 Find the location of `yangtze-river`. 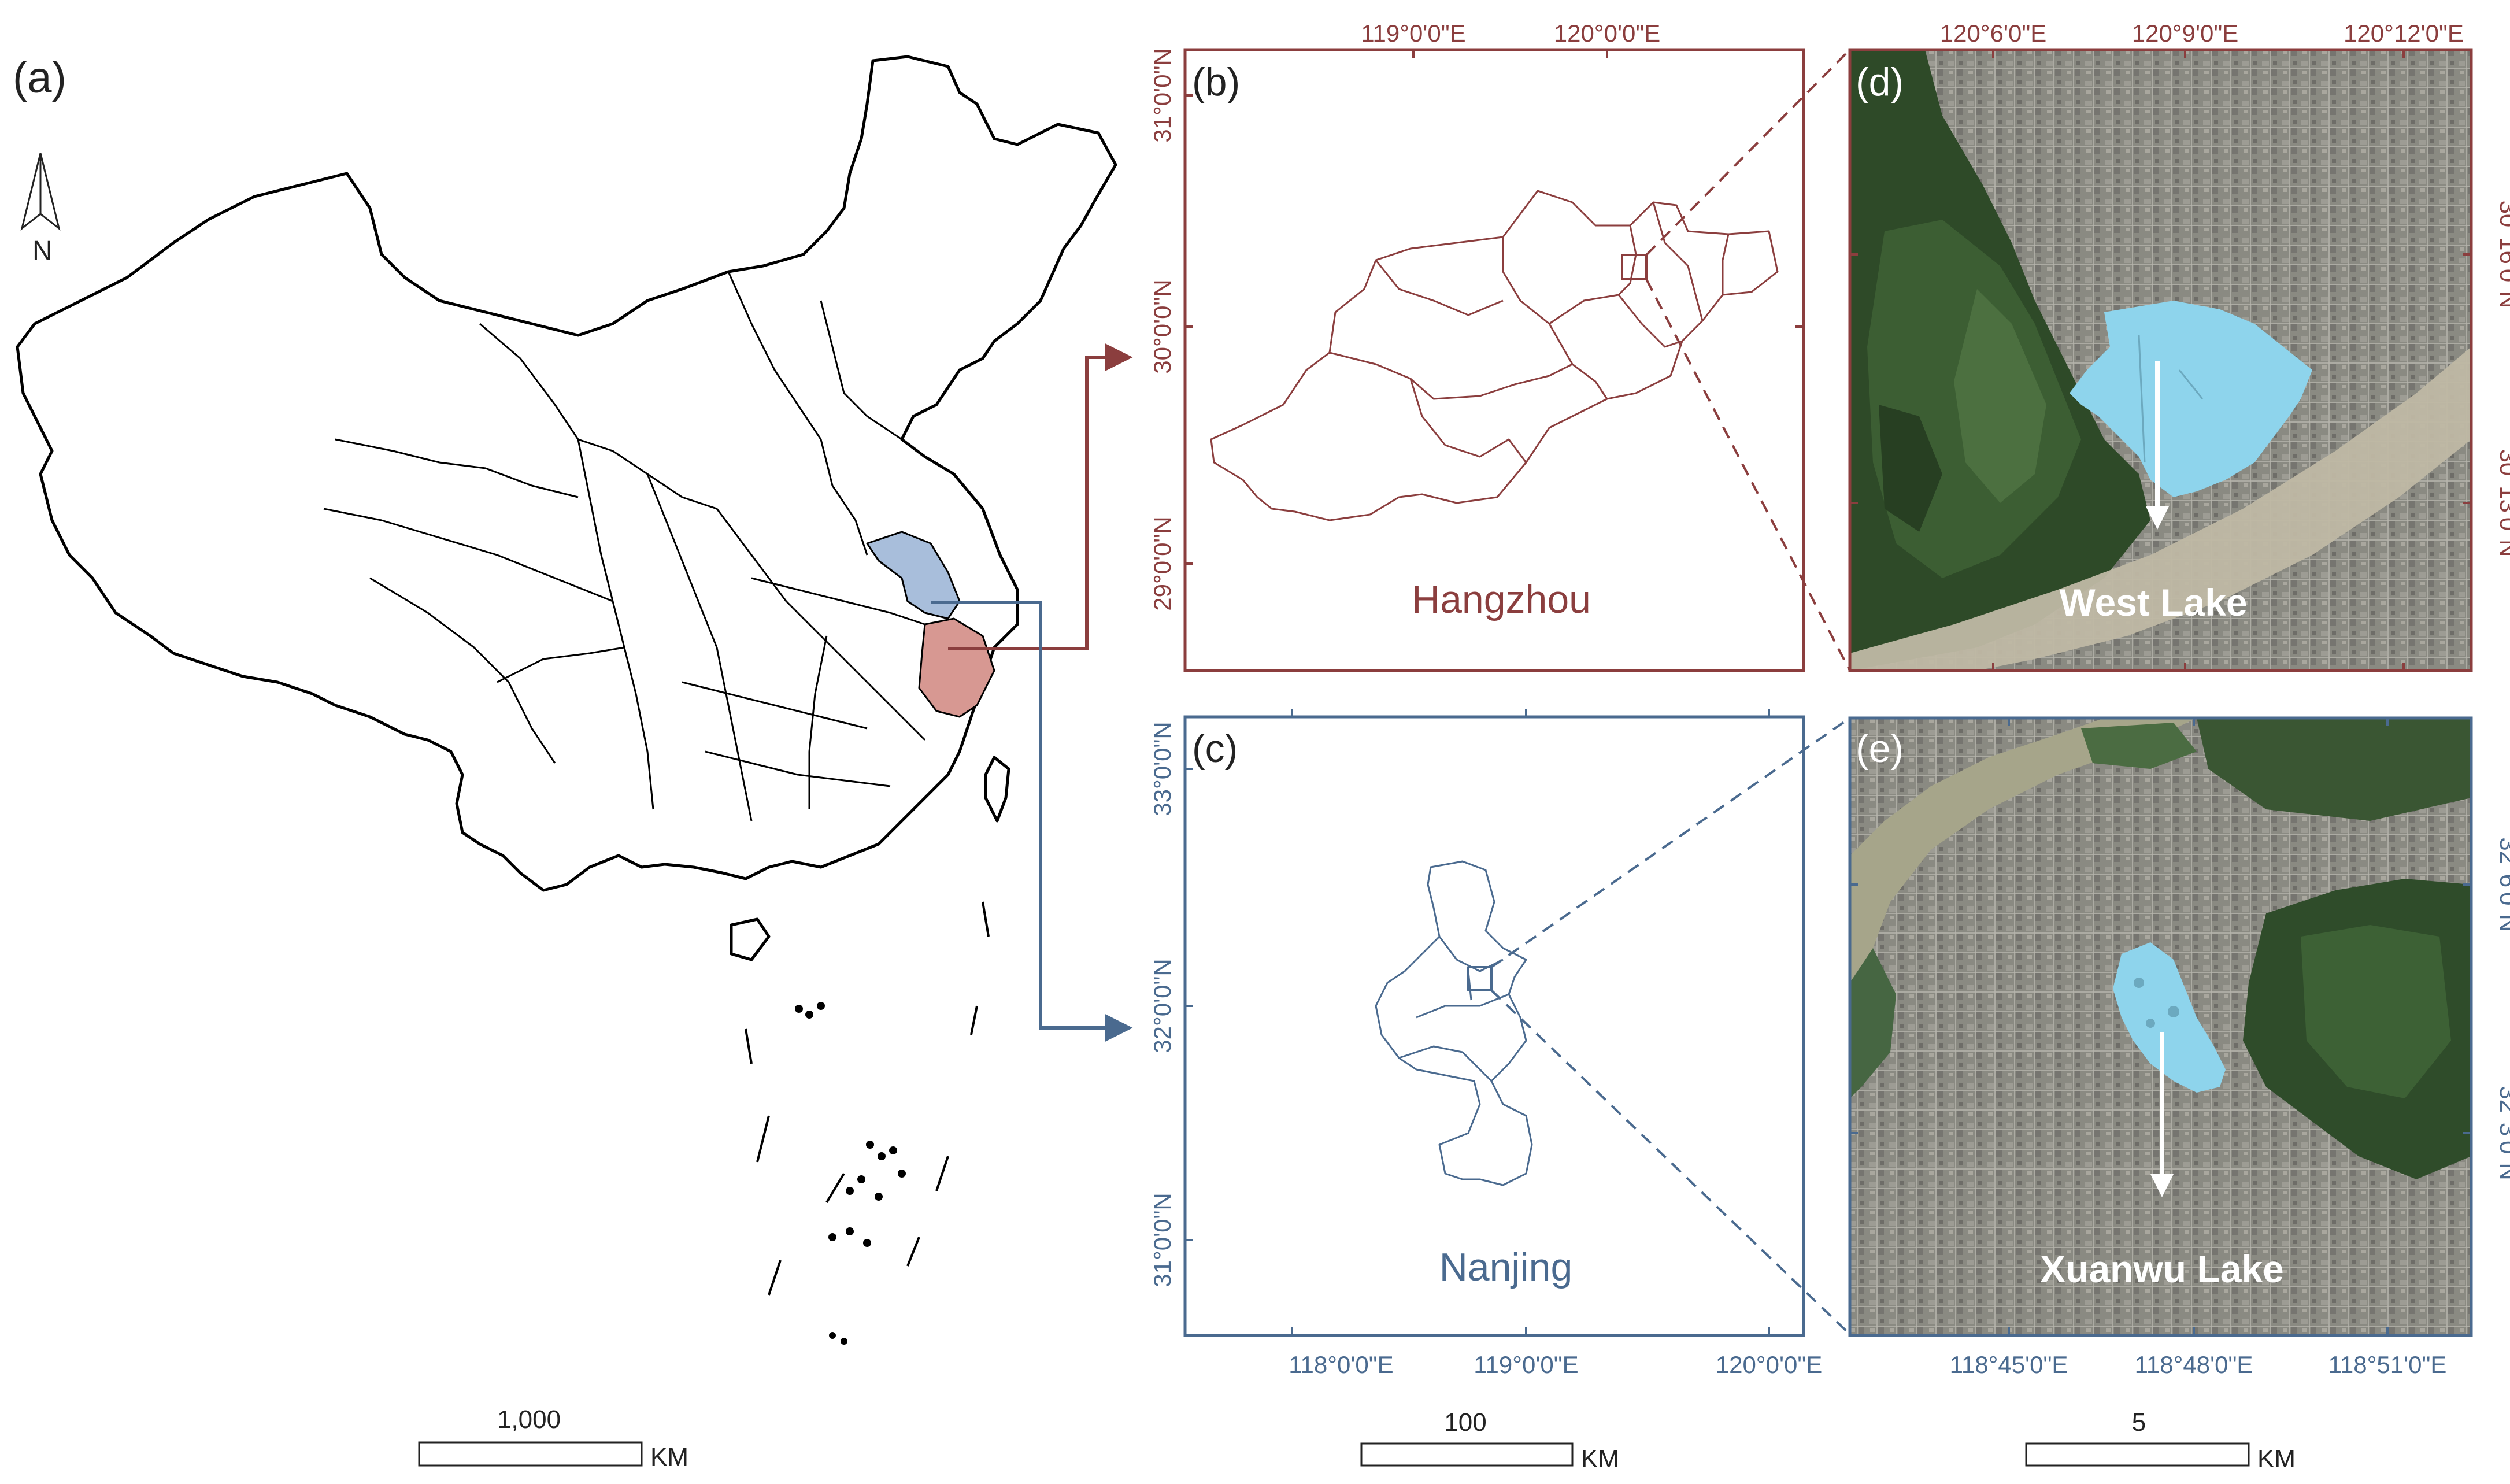

yangtze-river is located at coordinates (2023, 850).